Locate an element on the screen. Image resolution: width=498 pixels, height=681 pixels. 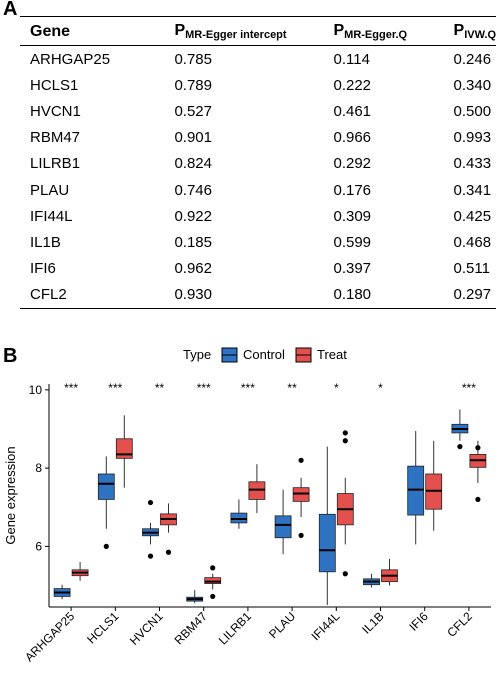
cell-egger-intercept: 0.789 is located at coordinates (193, 85).